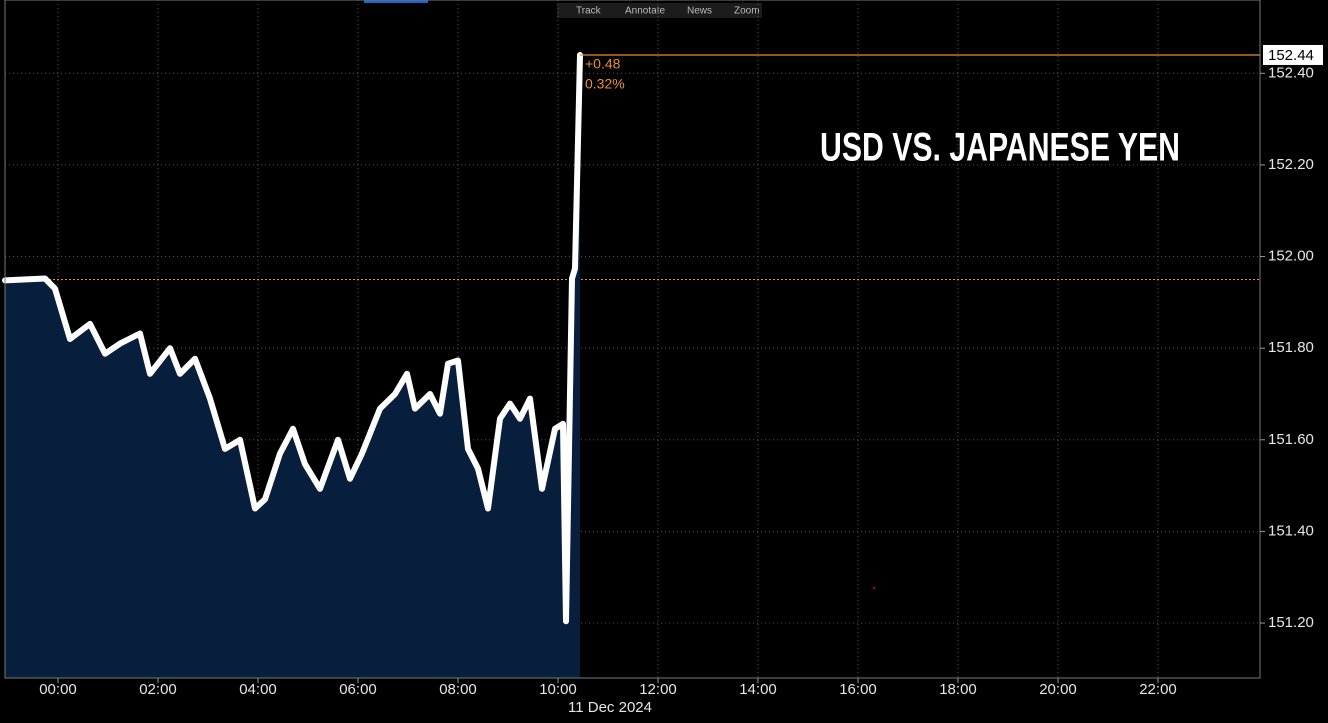  I want to click on toolbar: Track Annotate News Zoom, so click(659, 10).